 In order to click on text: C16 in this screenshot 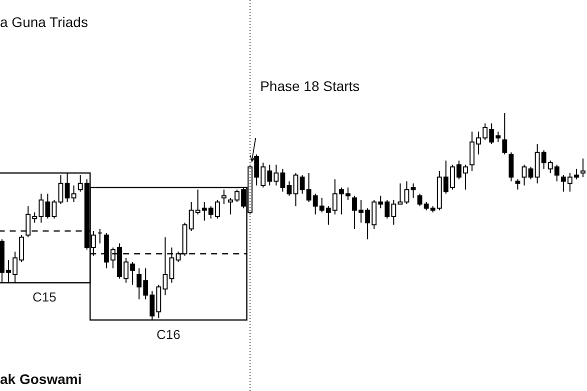, I will do `click(168, 334)`.